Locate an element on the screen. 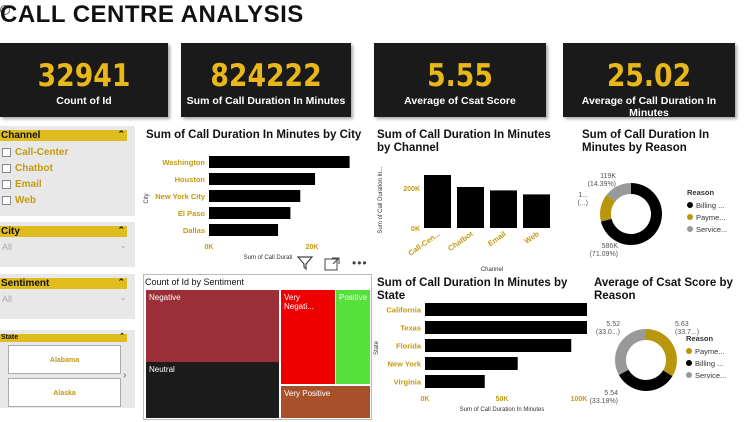 Image resolution: width=745 pixels, height=422 pixels. tick-label: 20K is located at coordinates (312, 247).